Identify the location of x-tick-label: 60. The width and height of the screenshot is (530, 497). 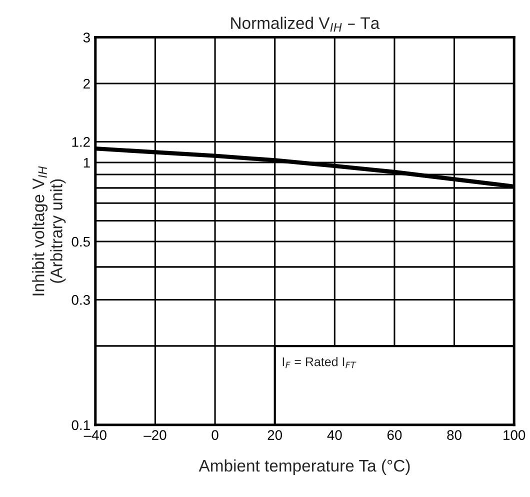
(394, 435).